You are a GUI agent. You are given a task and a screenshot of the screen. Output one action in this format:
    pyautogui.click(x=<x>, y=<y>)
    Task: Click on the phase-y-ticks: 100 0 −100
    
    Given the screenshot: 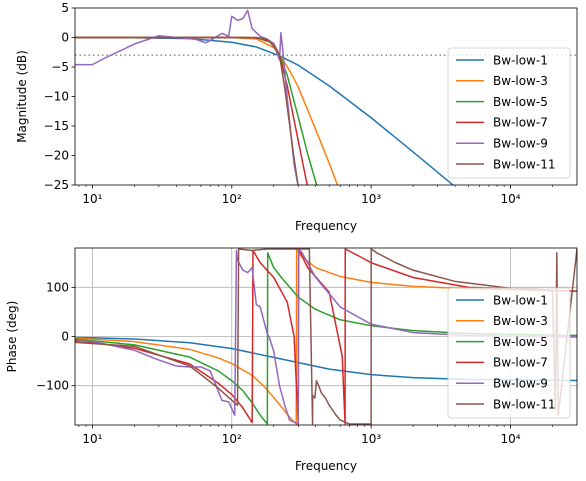 What is the action you would take?
    pyautogui.click(x=55, y=336)
    